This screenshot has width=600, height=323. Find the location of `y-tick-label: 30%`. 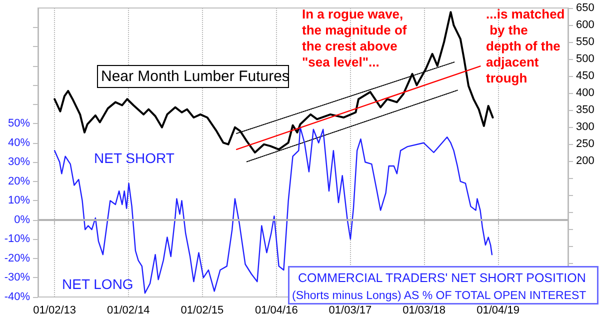

y-tick-label: 30% is located at coordinates (19, 162).